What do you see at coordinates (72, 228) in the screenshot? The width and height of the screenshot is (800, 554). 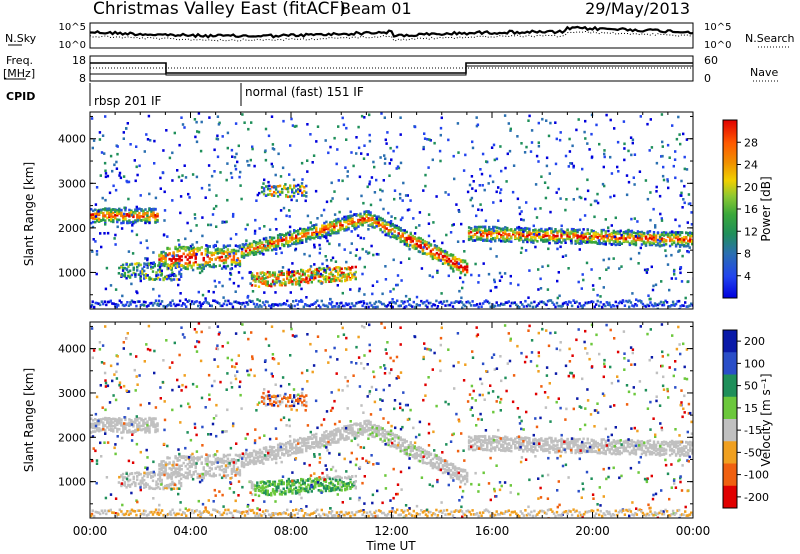 I see `power-ytick-label: 2000` at bounding box center [72, 228].